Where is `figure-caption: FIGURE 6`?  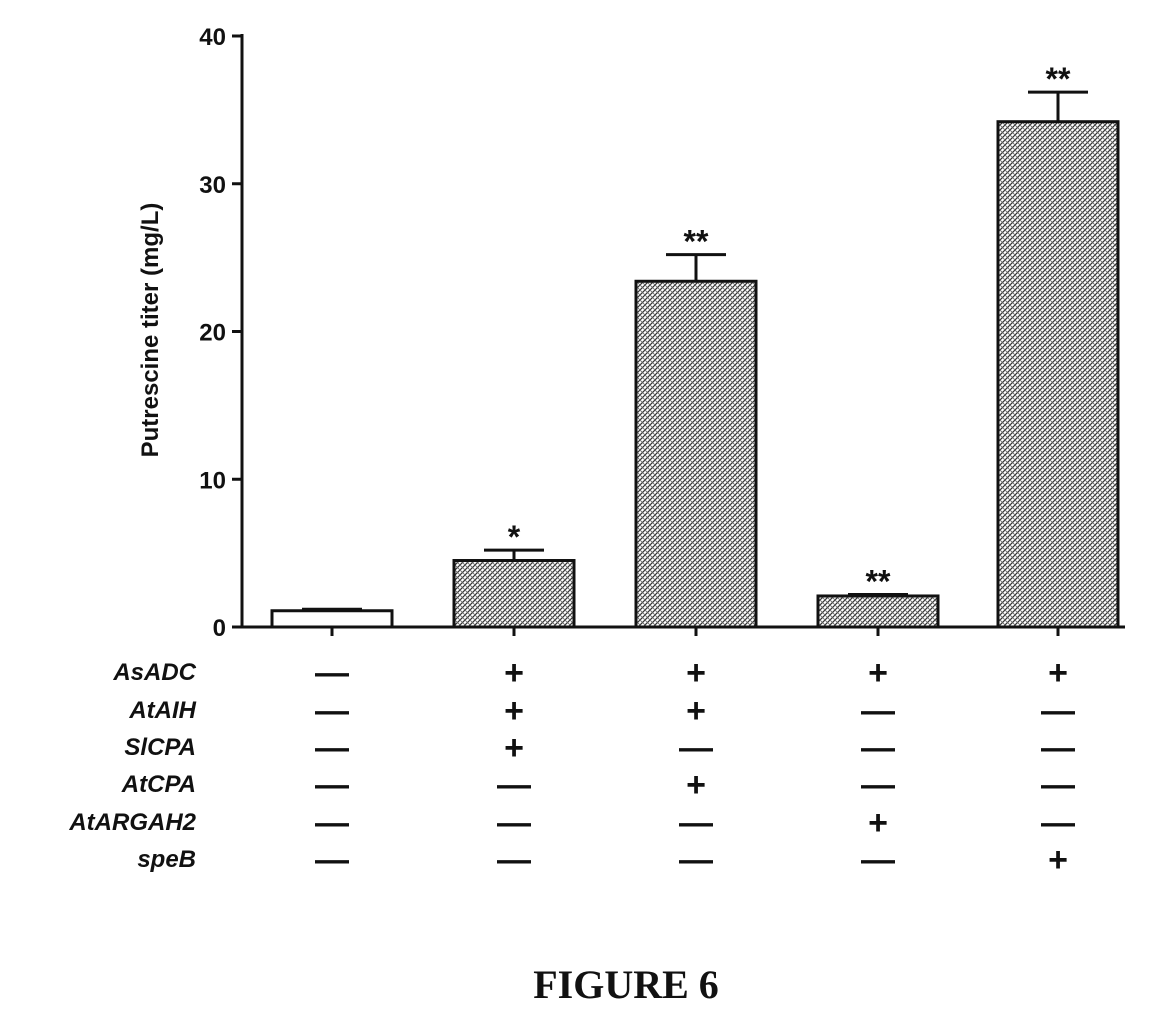
figure-caption: FIGURE 6 is located at coordinates (626, 984).